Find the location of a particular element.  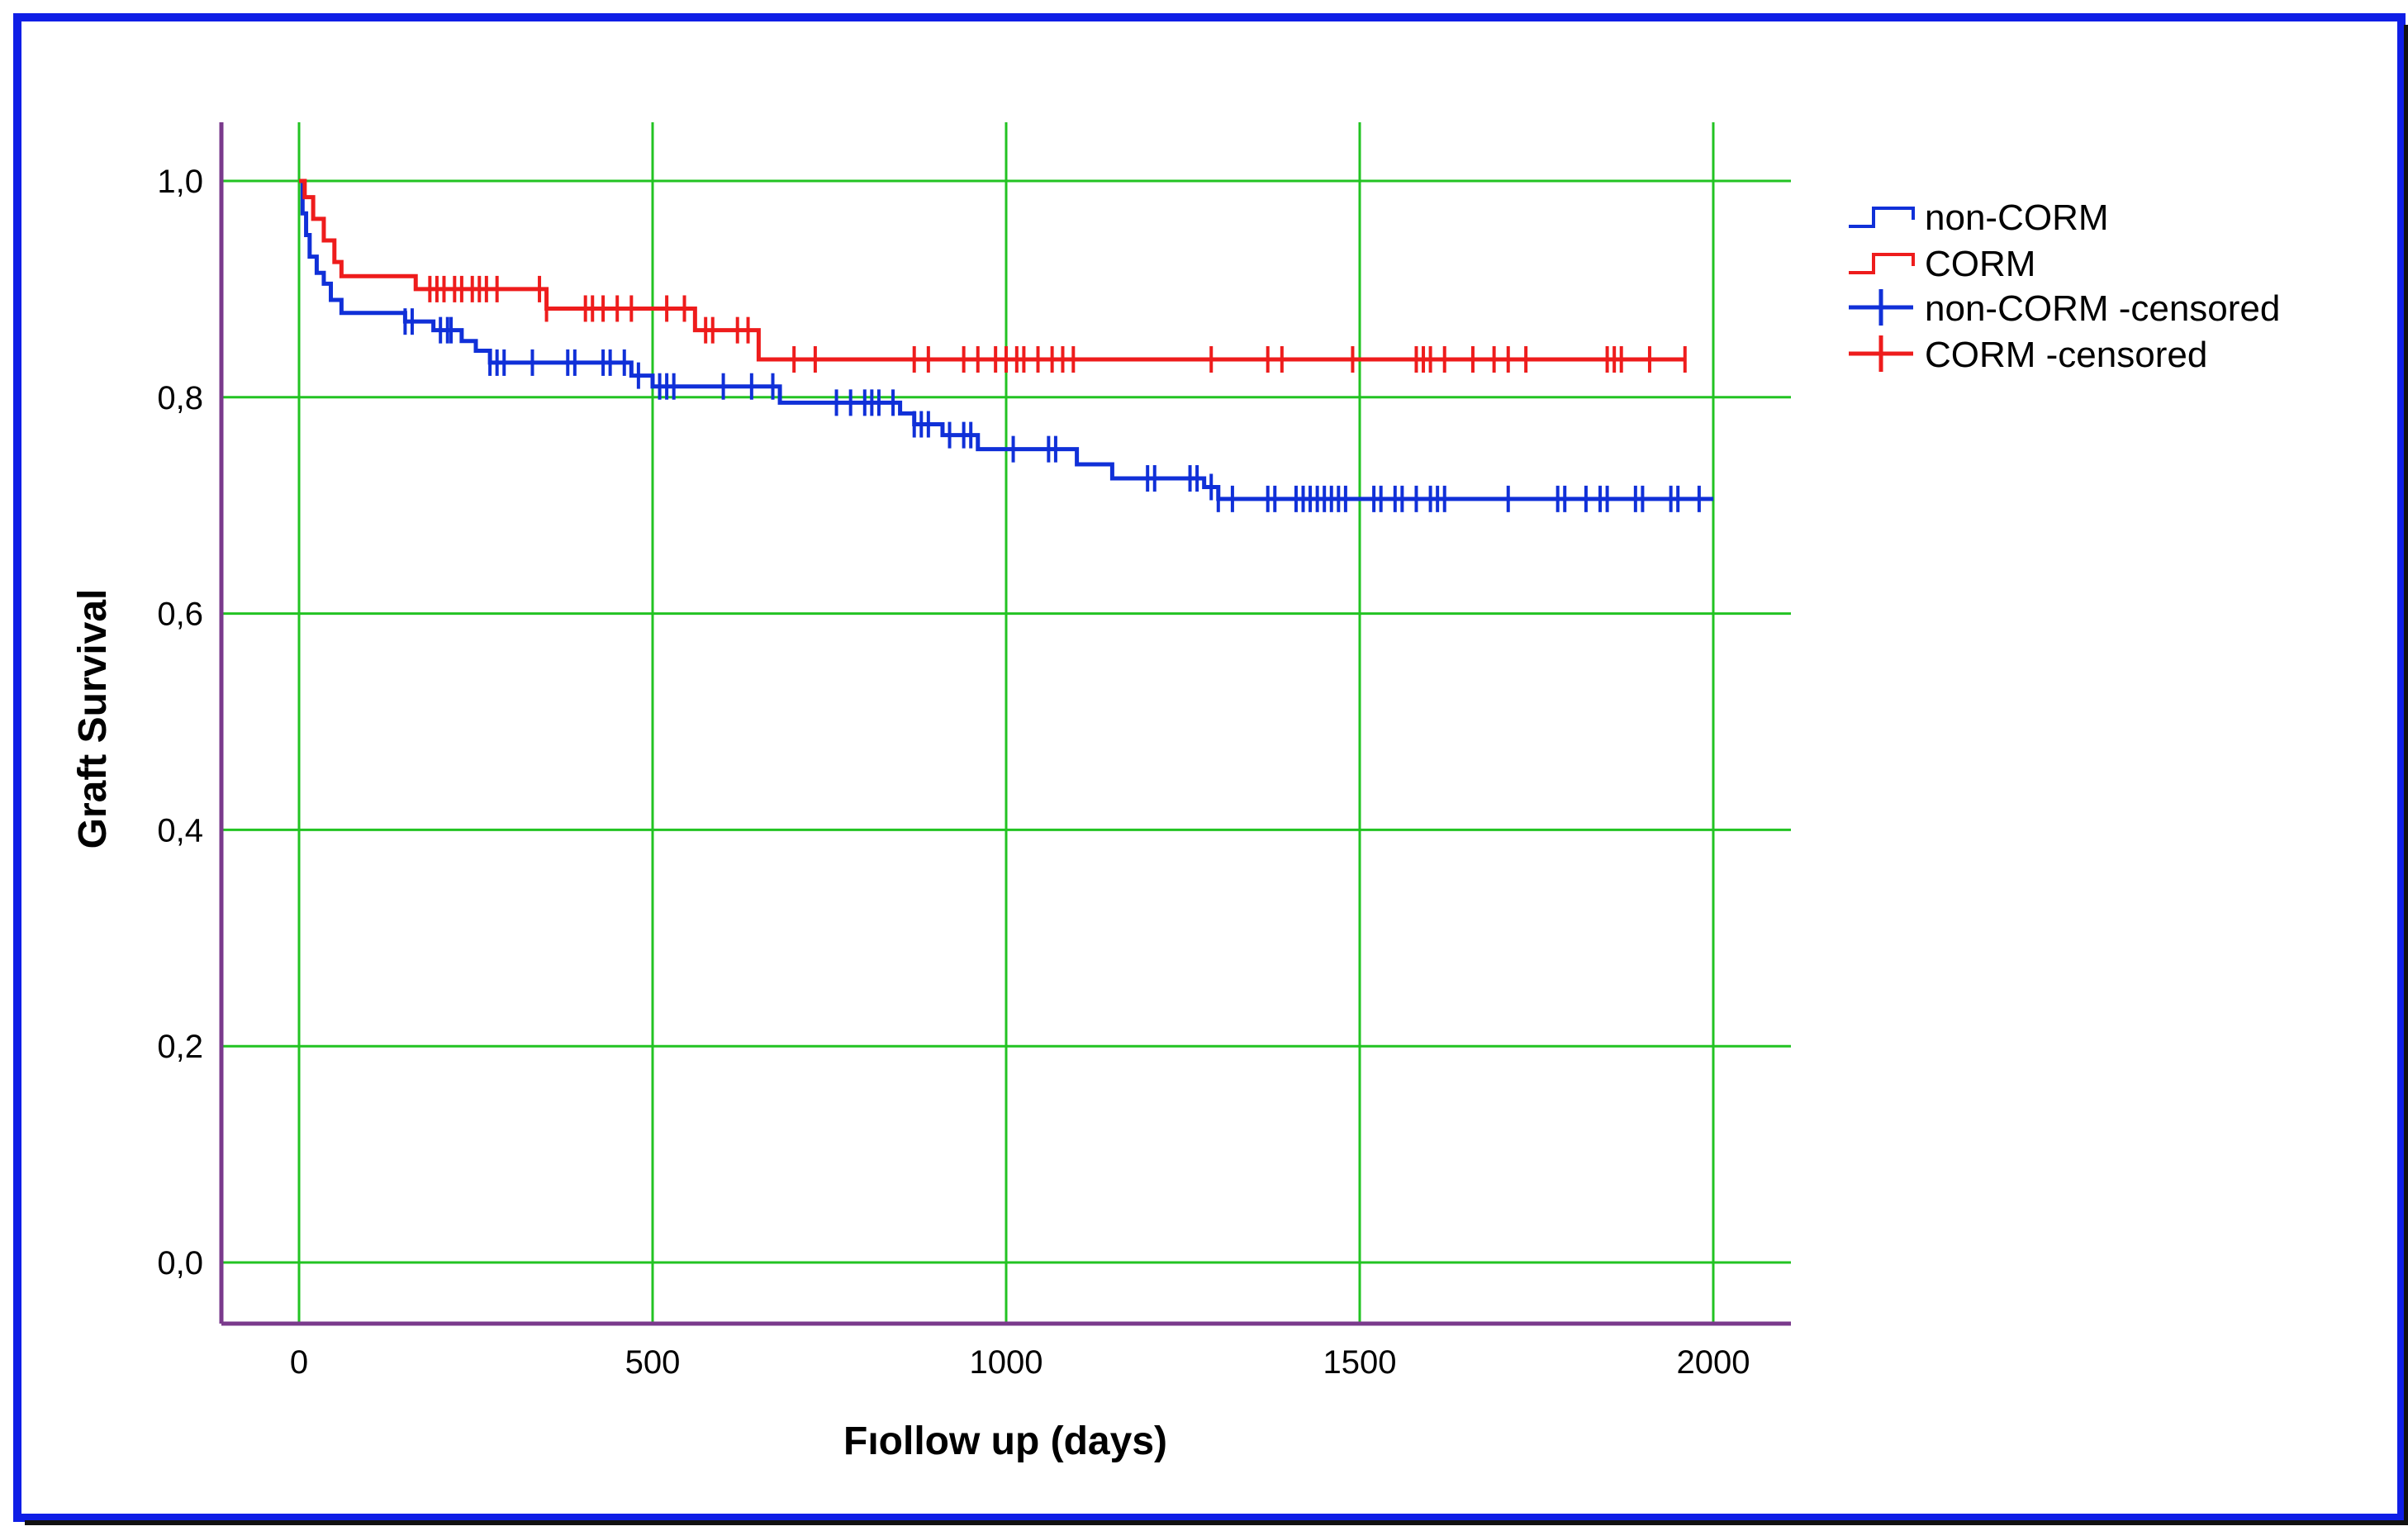

legend-item: non-CORM -censored is located at coordinates (2065, 308).